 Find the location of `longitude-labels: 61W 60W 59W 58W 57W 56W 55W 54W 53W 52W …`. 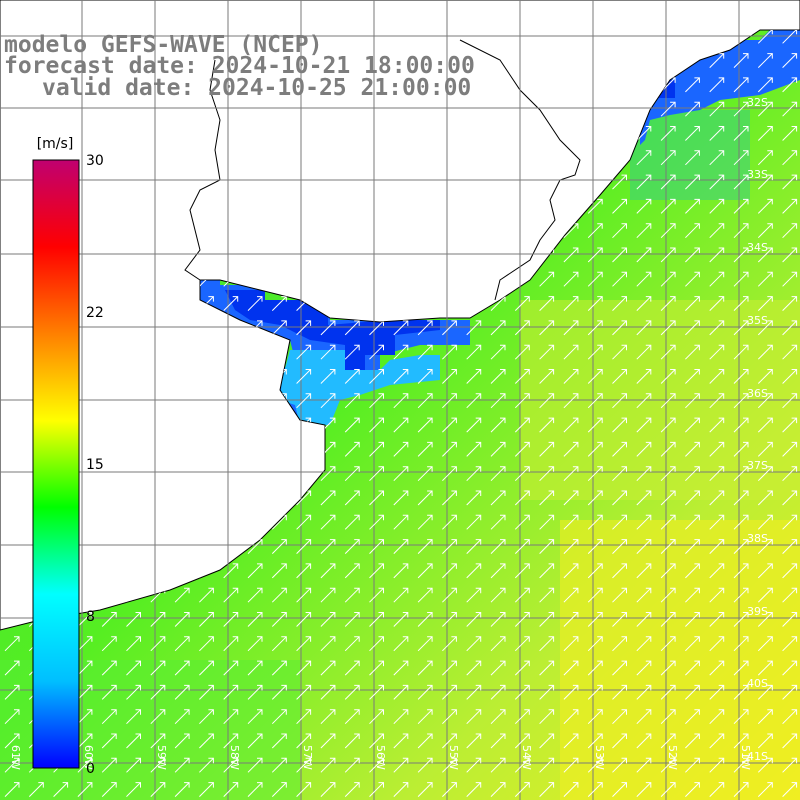

longitude-labels: 61W 60W 59W 58W 57W 56W 55W 54W 53W 52W … is located at coordinates (380, 757).